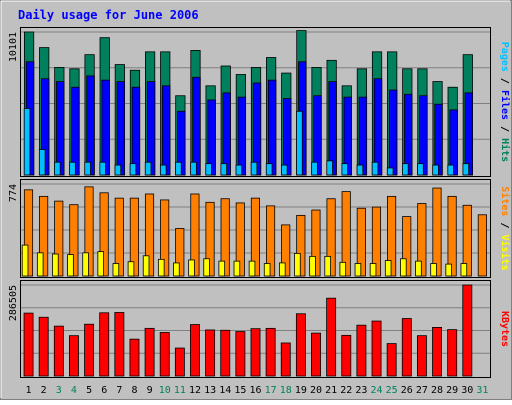 This screenshot has width=512, height=405. Describe the element at coordinates (300, 245) in the screenshot. I see `day-19-bars` at that location.